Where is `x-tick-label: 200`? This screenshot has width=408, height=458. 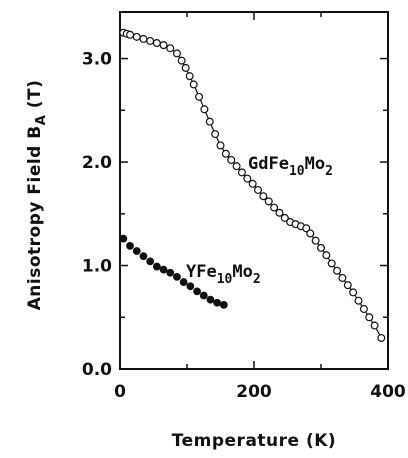 x-tick-label: 200 is located at coordinates (254, 392).